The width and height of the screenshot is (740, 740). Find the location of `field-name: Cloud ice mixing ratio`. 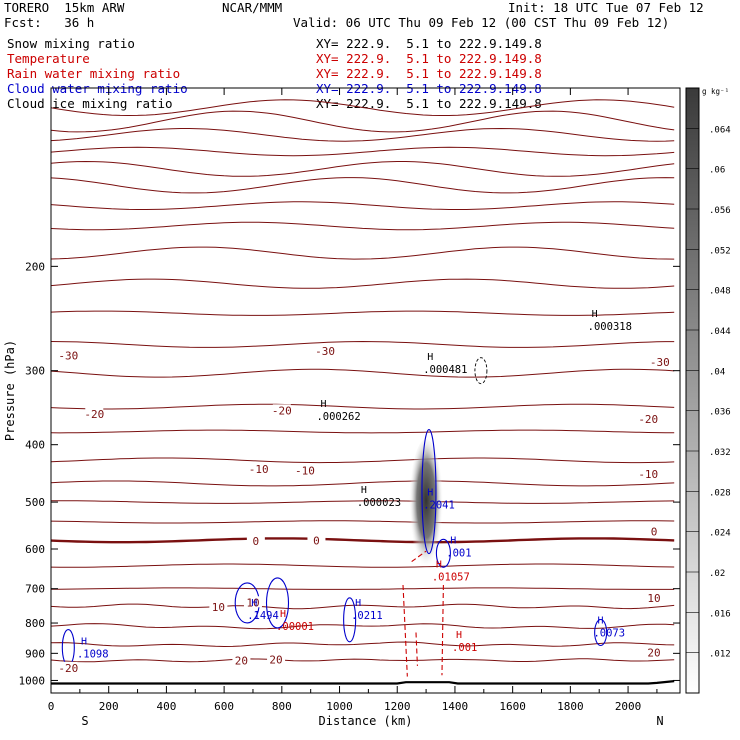

field-name: Cloud ice mixing ratio is located at coordinates (90, 103).